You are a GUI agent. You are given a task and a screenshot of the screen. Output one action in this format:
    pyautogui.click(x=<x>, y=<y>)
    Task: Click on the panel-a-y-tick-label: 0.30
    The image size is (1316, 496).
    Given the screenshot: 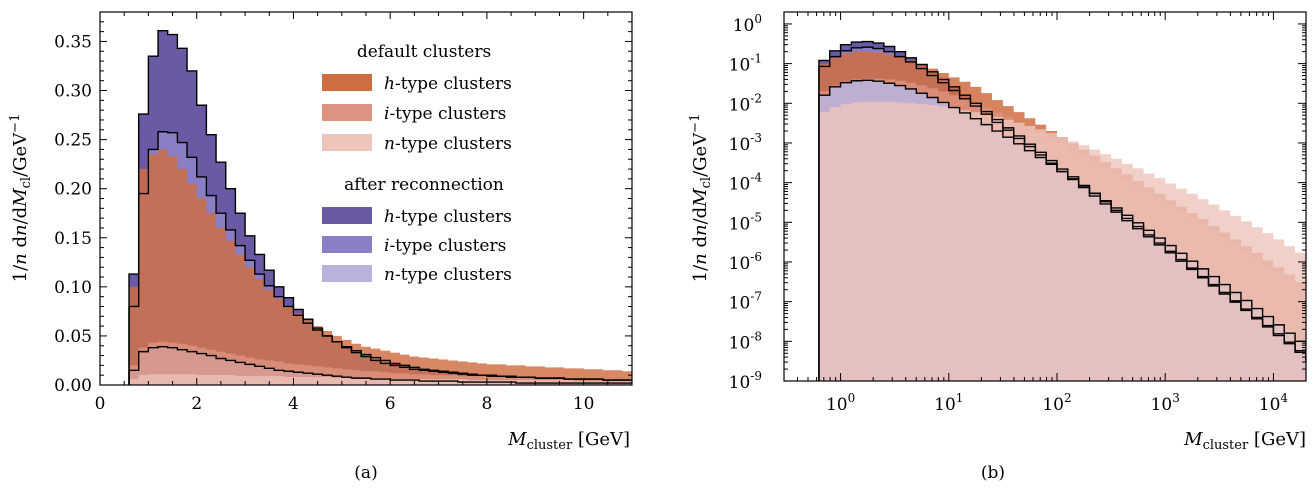 What is the action you would take?
    pyautogui.click(x=73, y=92)
    